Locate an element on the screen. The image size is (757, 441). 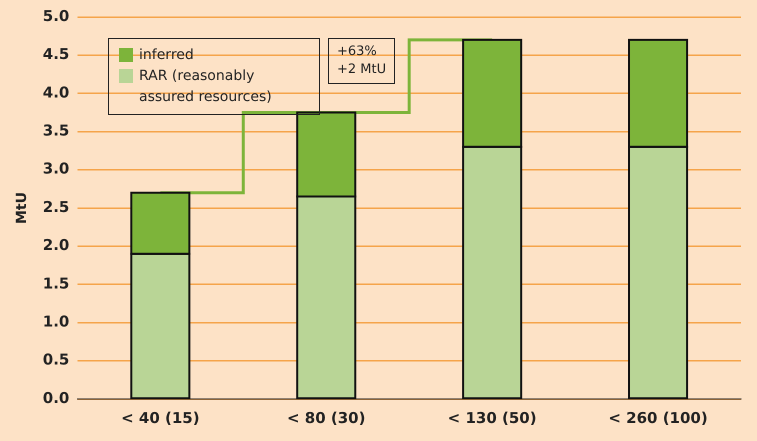
y-tick-label: 4.5 is located at coordinates (56, 54).